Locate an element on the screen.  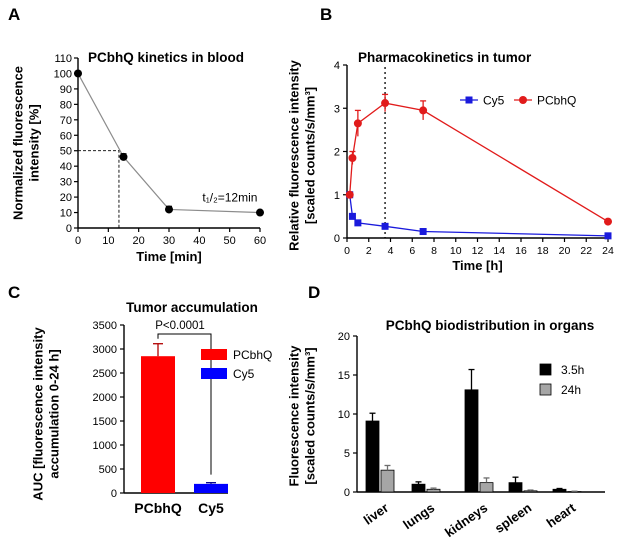
panel-letter-c: C is located at coordinates (14, 292).